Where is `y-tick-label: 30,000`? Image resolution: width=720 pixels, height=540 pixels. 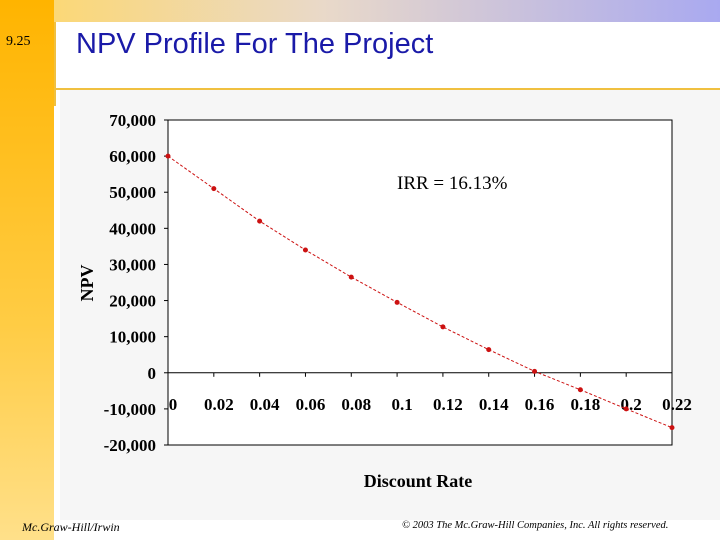
y-tick-label: 30,000 is located at coordinates (132, 264).